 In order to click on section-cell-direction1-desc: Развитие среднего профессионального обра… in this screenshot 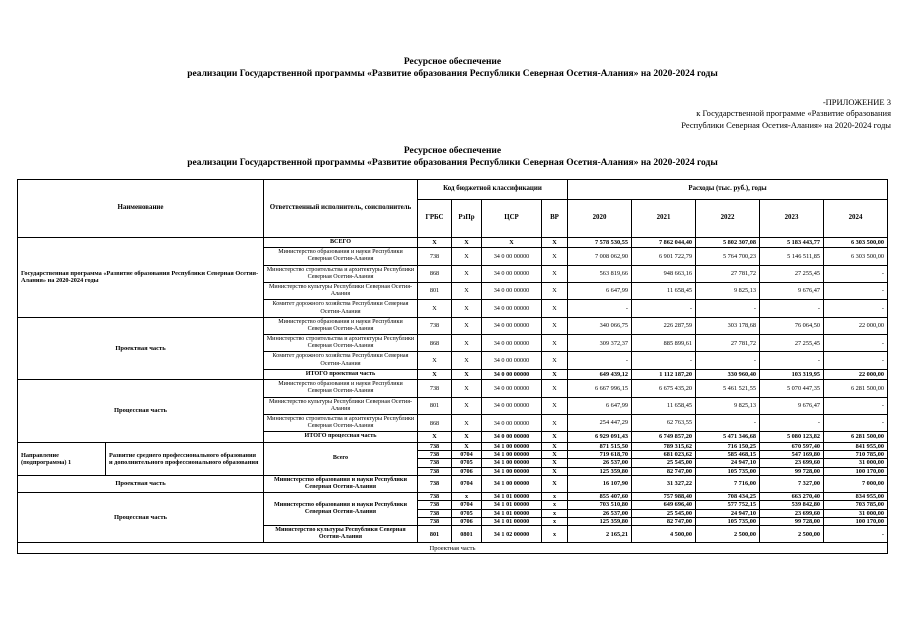, I will do `click(184, 458)`.